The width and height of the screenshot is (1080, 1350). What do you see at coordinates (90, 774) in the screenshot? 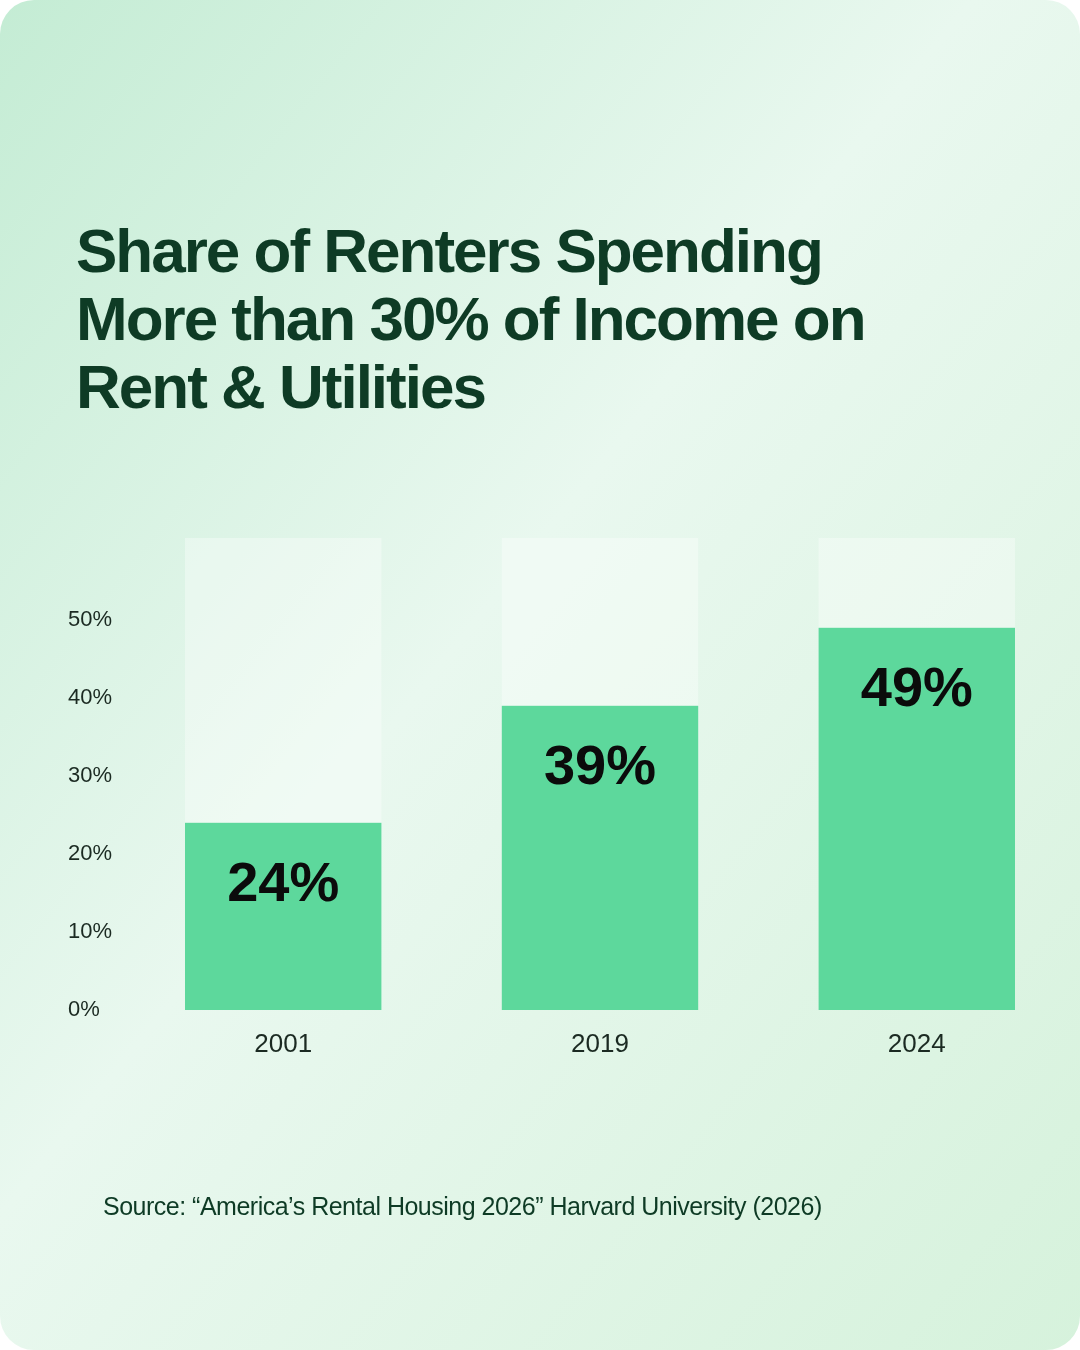
I see `y-tick-label: 30%` at bounding box center [90, 774].